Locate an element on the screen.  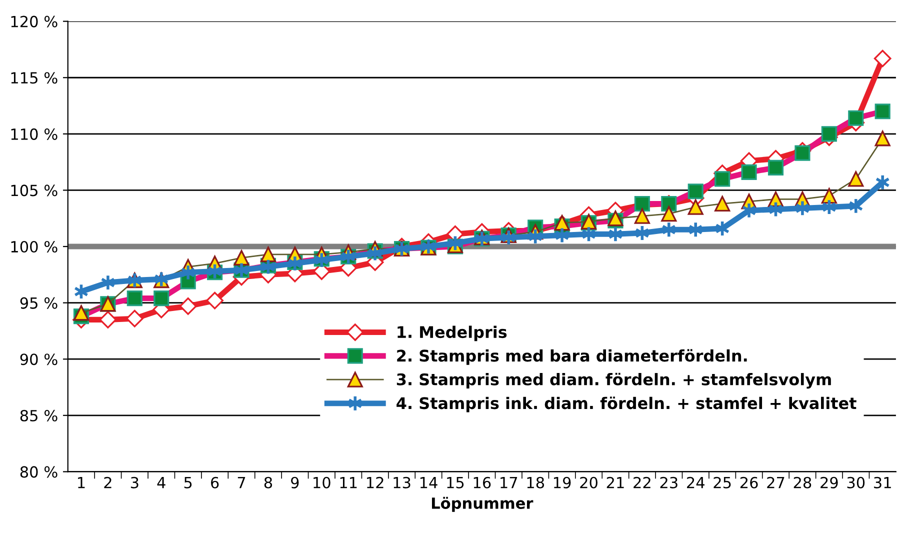
x-tick-label: 21 is located at coordinates (615, 482).